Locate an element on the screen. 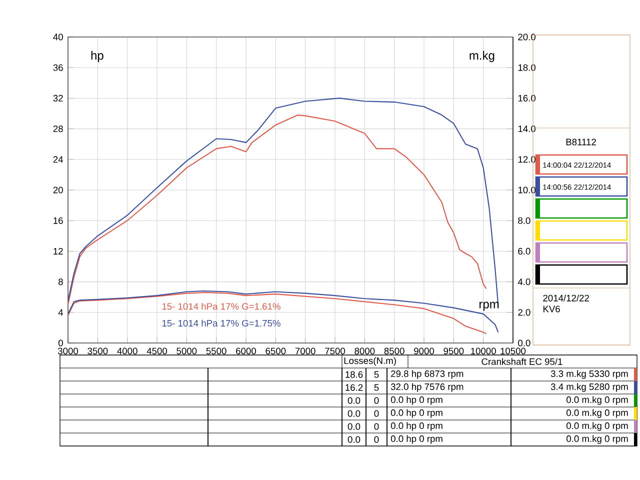 Image resolution: width=640 pixels, height=480 pixels. x-tick-label: 6500 is located at coordinates (276, 351).